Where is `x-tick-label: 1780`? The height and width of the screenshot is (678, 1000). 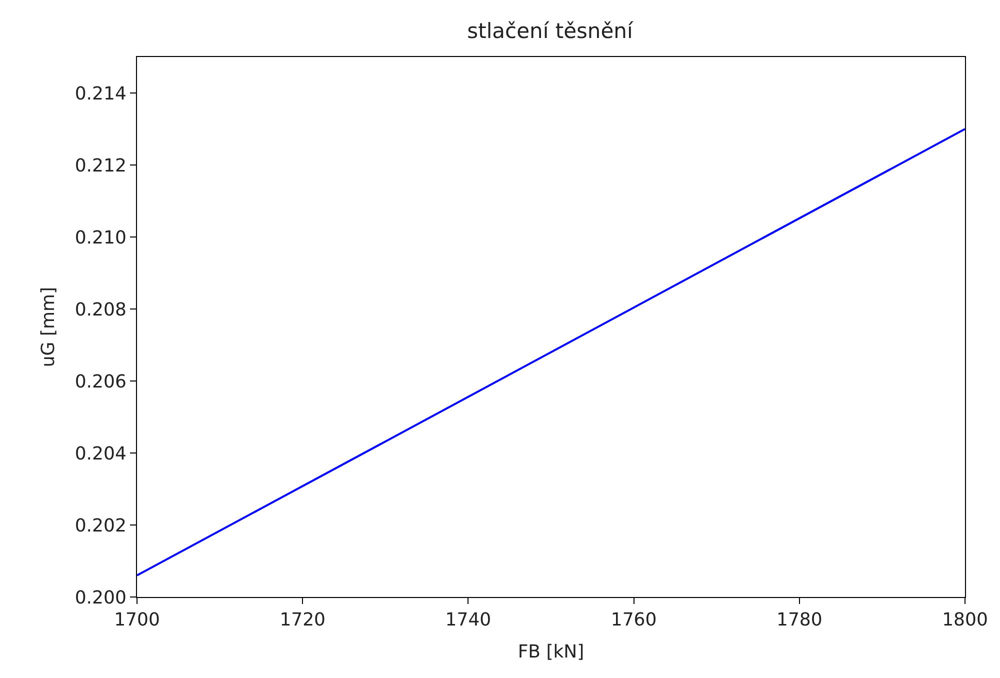
x-tick-label: 1780 is located at coordinates (799, 620).